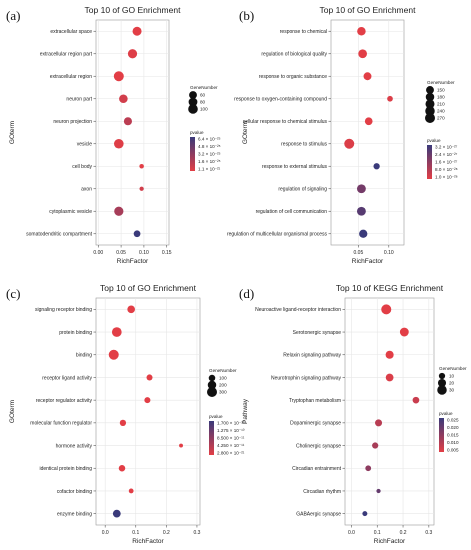 Image resolution: width=471 pixels, height=550 pixels. What do you see at coordinates (318, 446) in the screenshot?
I see `y-tick-label: Cholinergic synapse` at bounding box center [318, 446].